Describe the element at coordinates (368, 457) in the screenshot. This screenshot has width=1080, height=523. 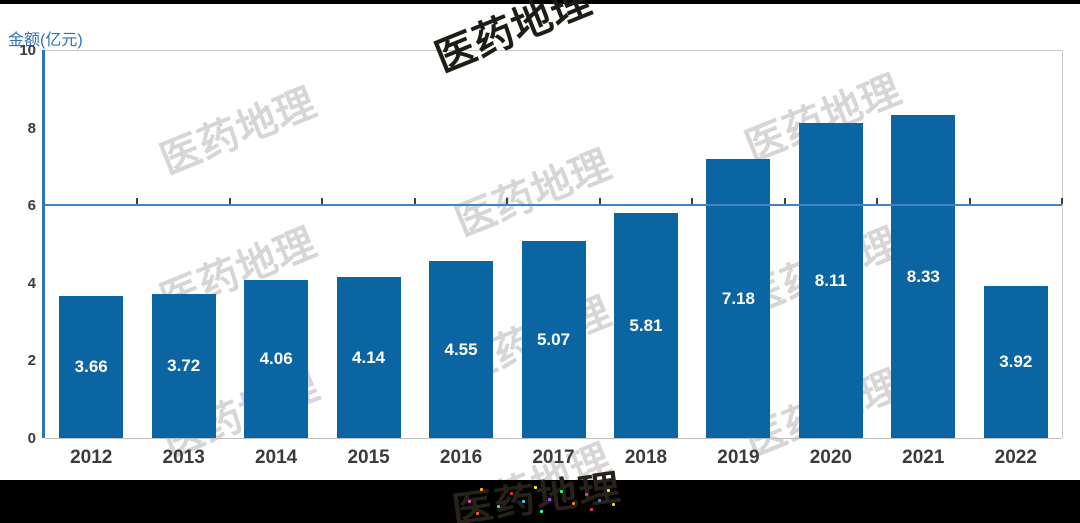
I see `x-axis-label-2015: 2015` at that location.